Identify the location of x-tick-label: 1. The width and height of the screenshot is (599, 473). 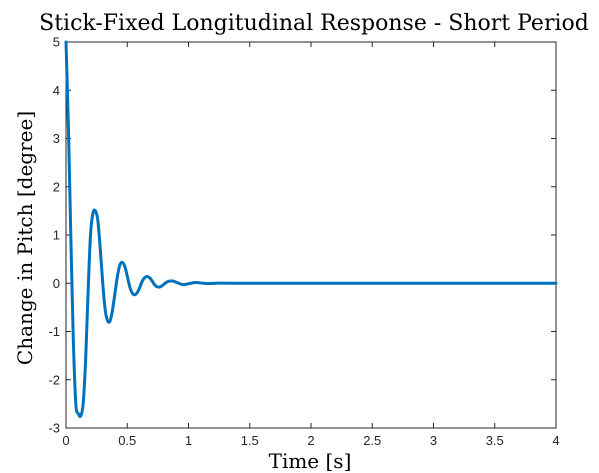
(188, 440).